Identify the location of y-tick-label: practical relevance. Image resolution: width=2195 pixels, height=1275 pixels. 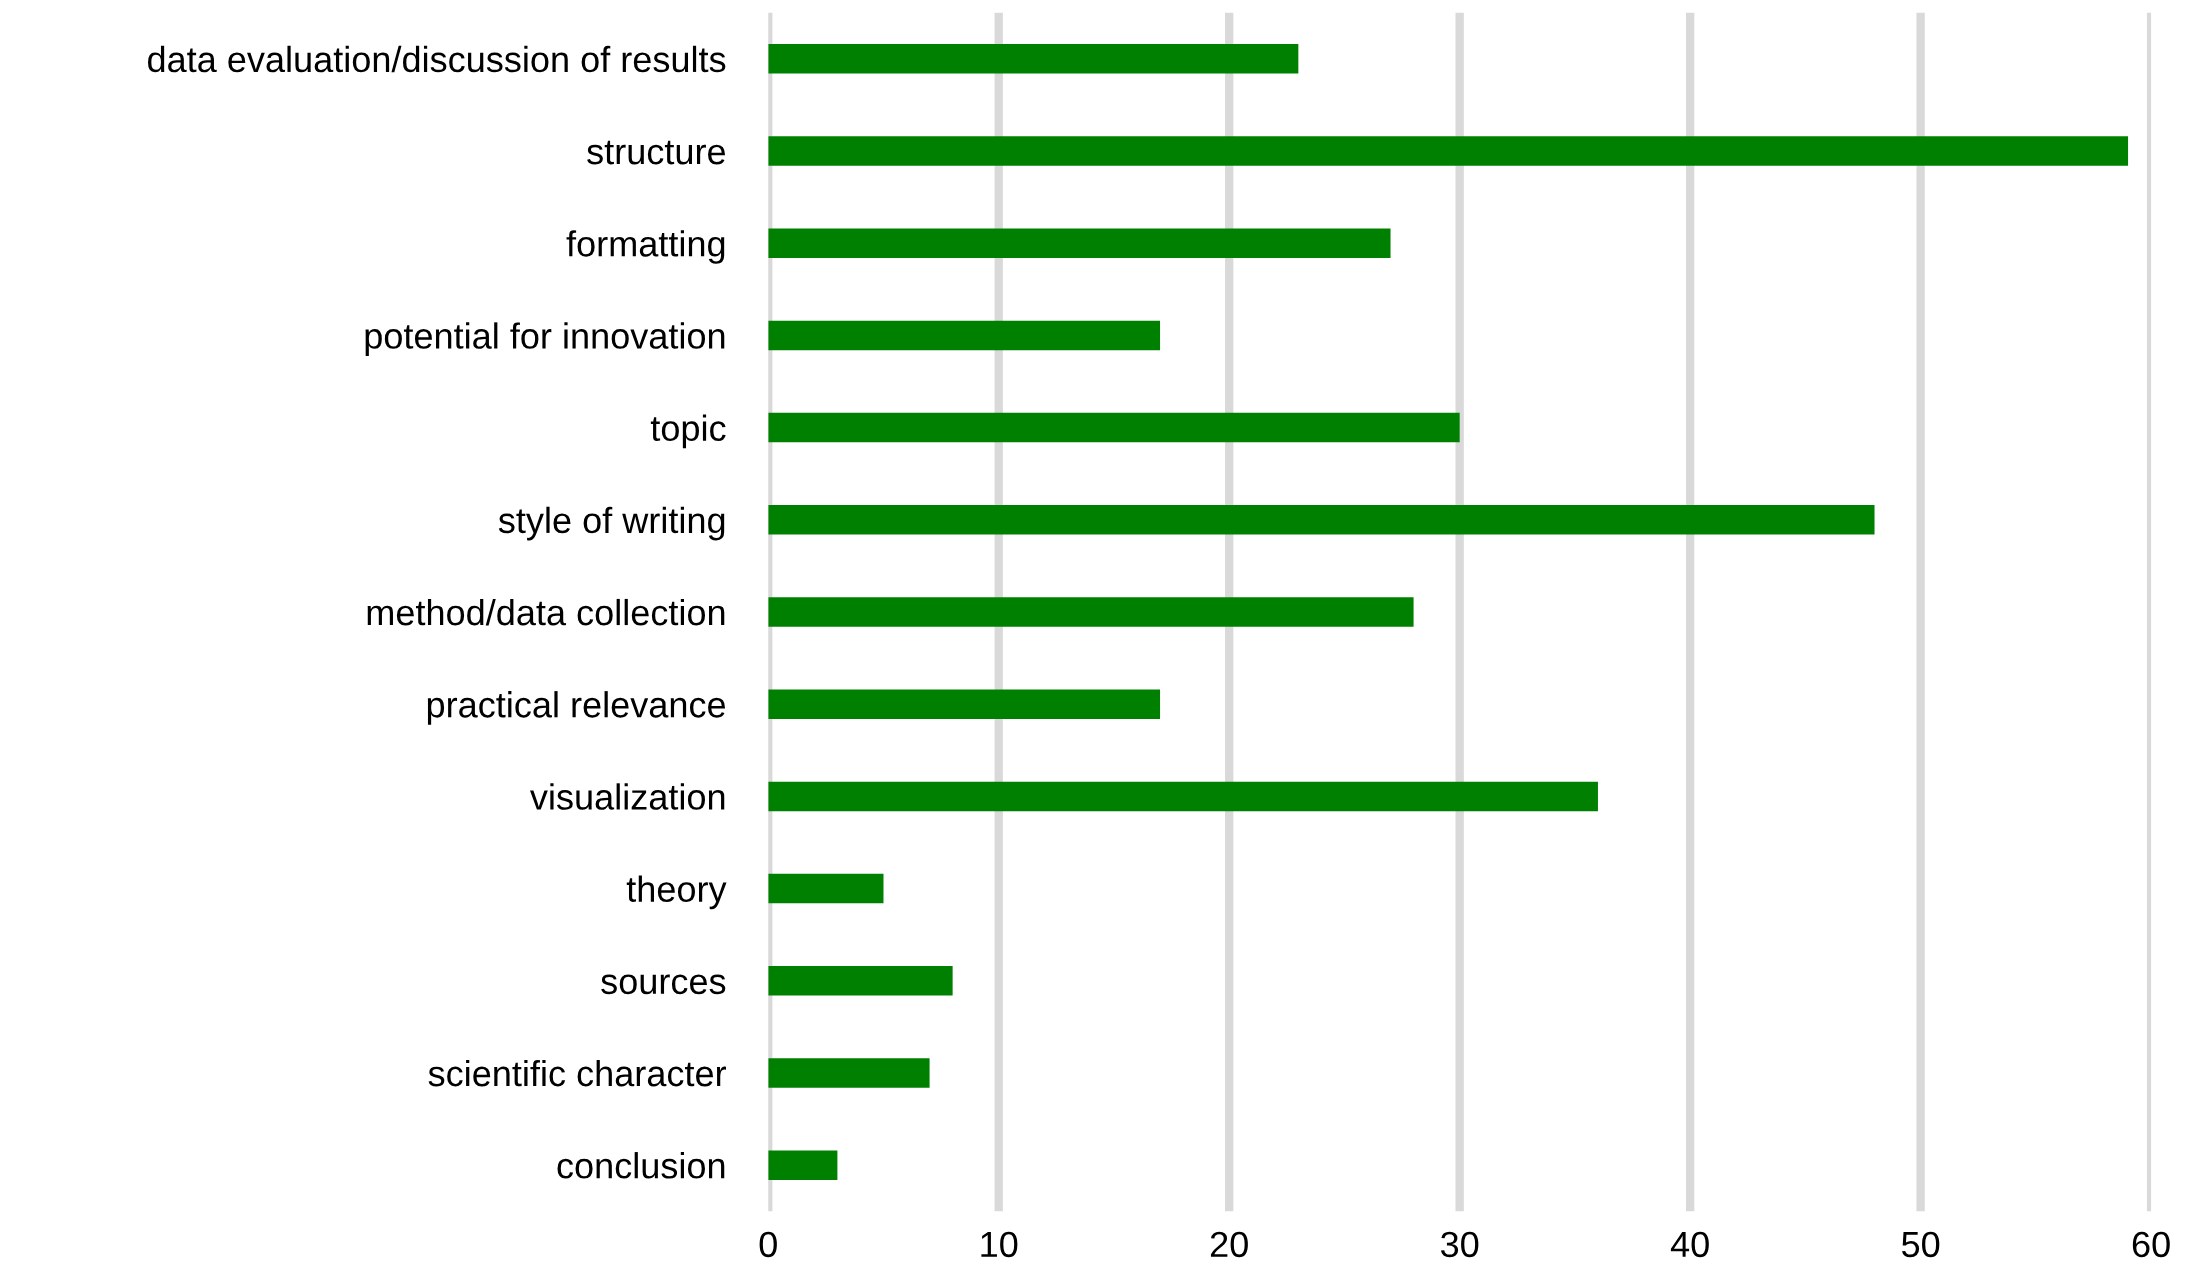
(576, 708).